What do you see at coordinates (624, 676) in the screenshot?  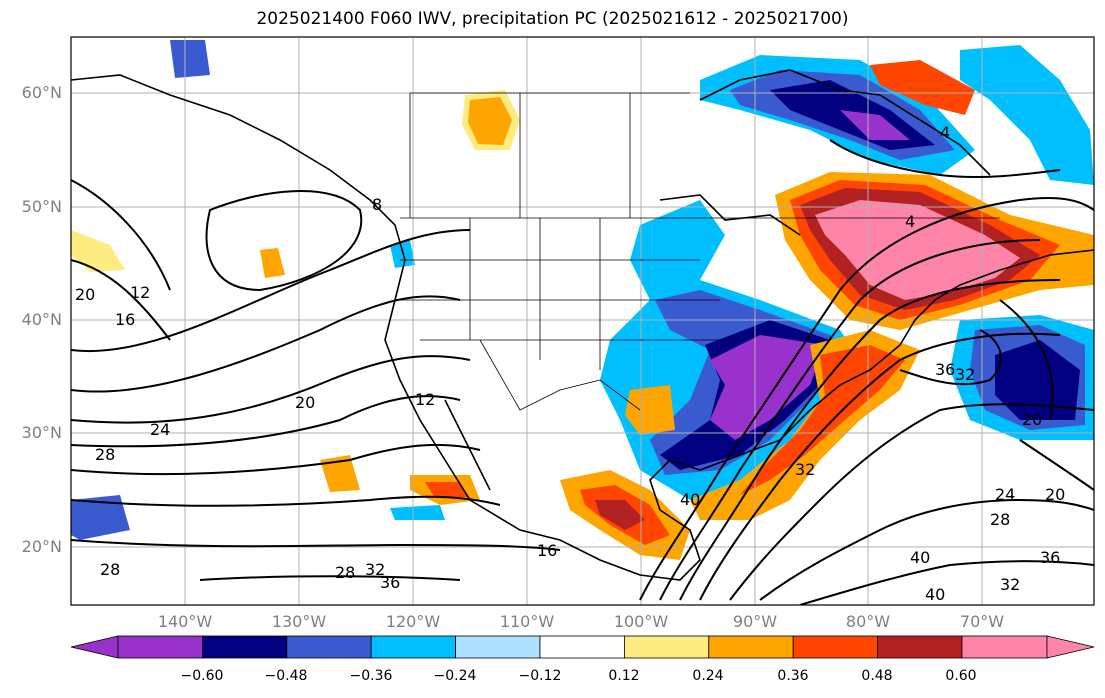 I see `colorbar-tick-label: 0.12` at bounding box center [624, 676].